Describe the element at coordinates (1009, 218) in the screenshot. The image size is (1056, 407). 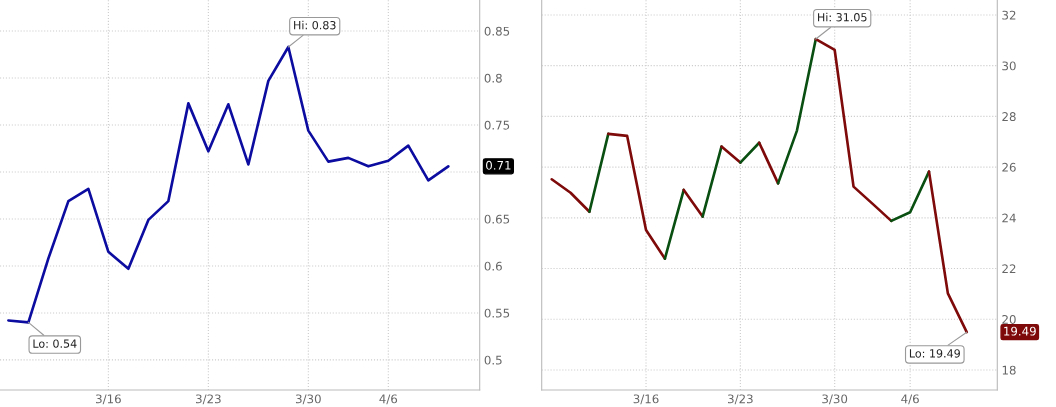
I see `y-tick-label: 24` at that location.